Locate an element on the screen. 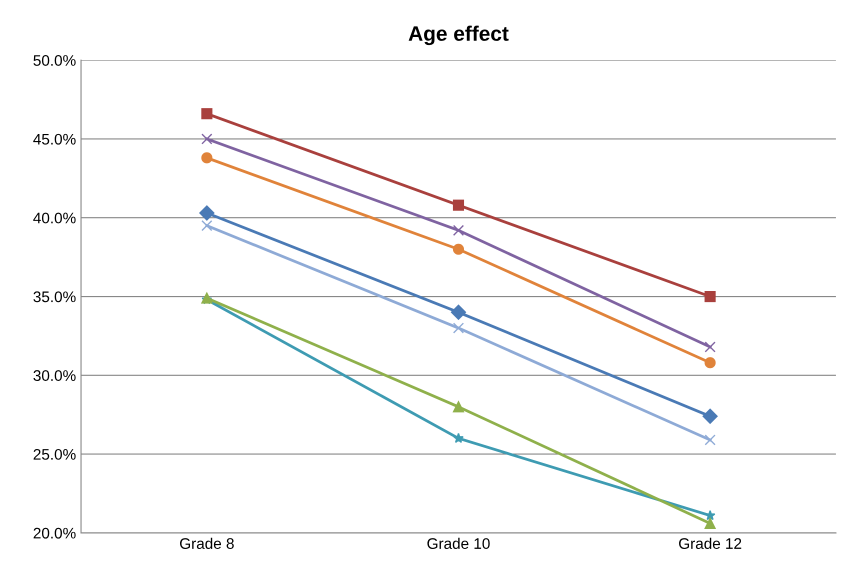 This screenshot has width=853, height=573. y-tick-label: 45.0% is located at coordinates (54, 139).